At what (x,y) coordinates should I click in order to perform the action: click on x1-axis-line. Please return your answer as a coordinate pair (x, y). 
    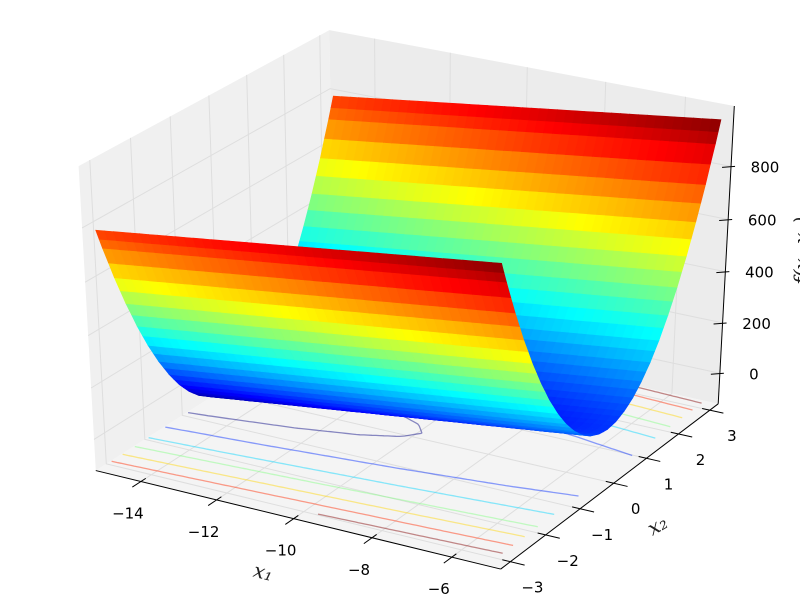
    Looking at the image, I should click on (298, 520).